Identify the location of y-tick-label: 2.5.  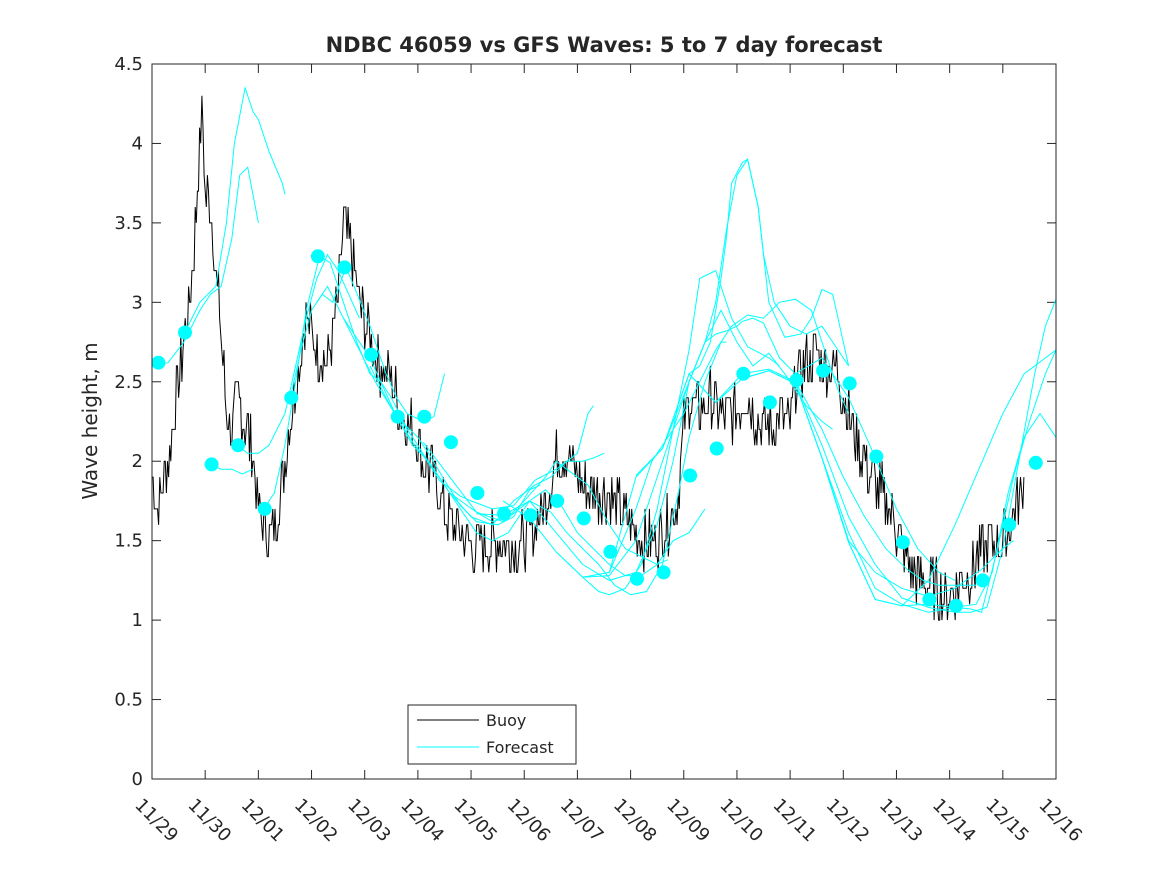
(128, 382).